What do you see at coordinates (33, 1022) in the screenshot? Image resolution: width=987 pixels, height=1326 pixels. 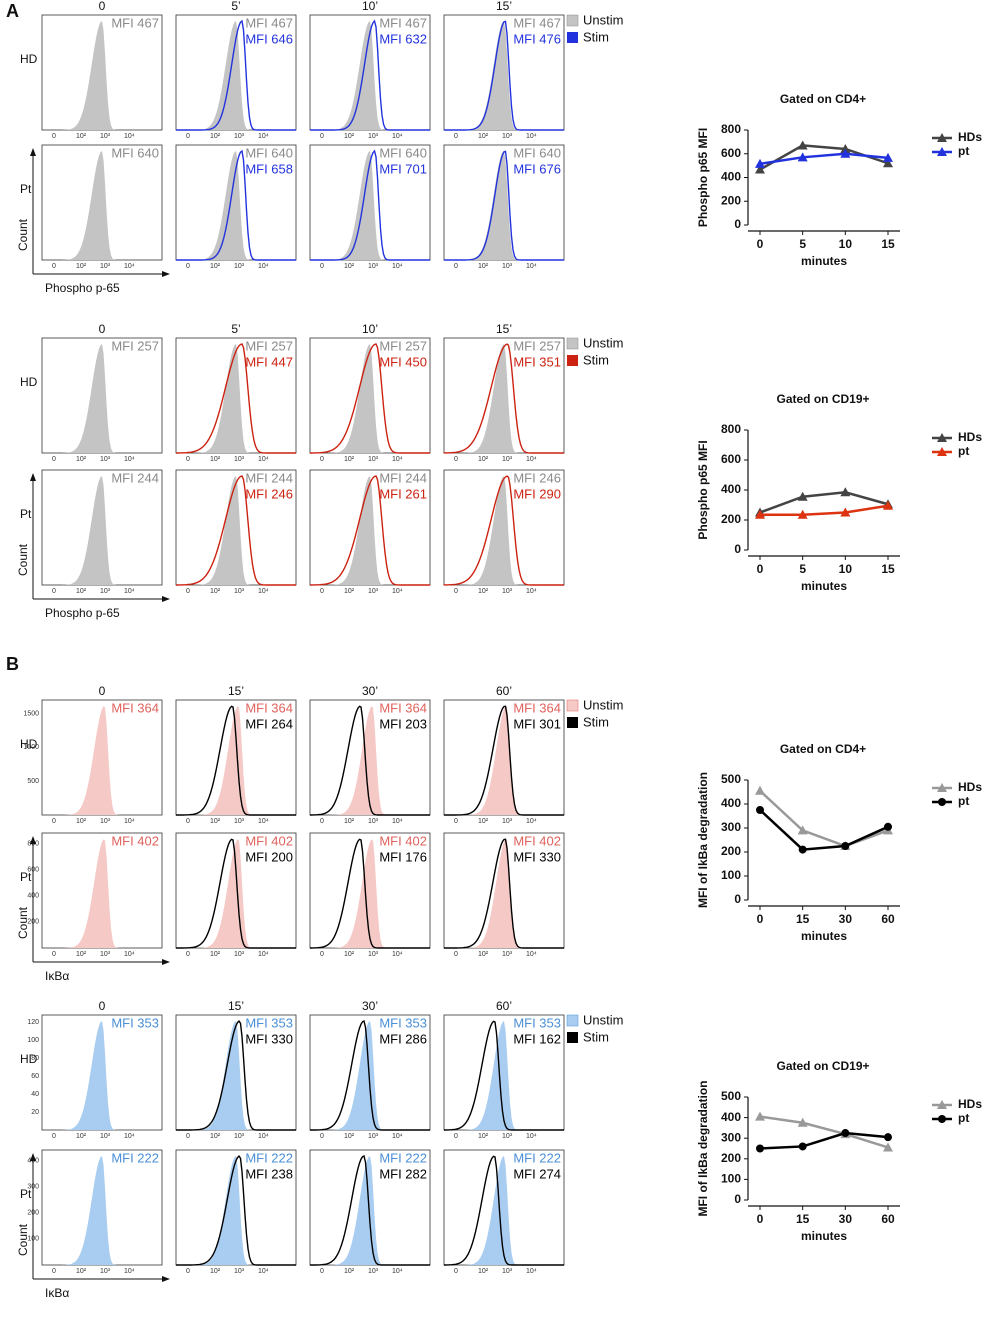 I see `count-tick: 120` at bounding box center [33, 1022].